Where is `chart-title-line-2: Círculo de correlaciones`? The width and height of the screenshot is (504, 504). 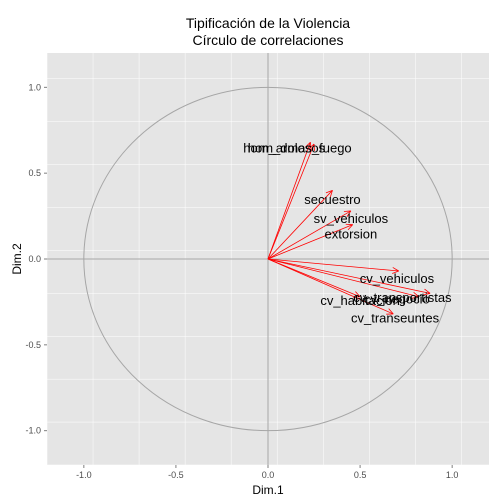
chart-title-line-2: Círculo de correlaciones is located at coordinates (268, 40).